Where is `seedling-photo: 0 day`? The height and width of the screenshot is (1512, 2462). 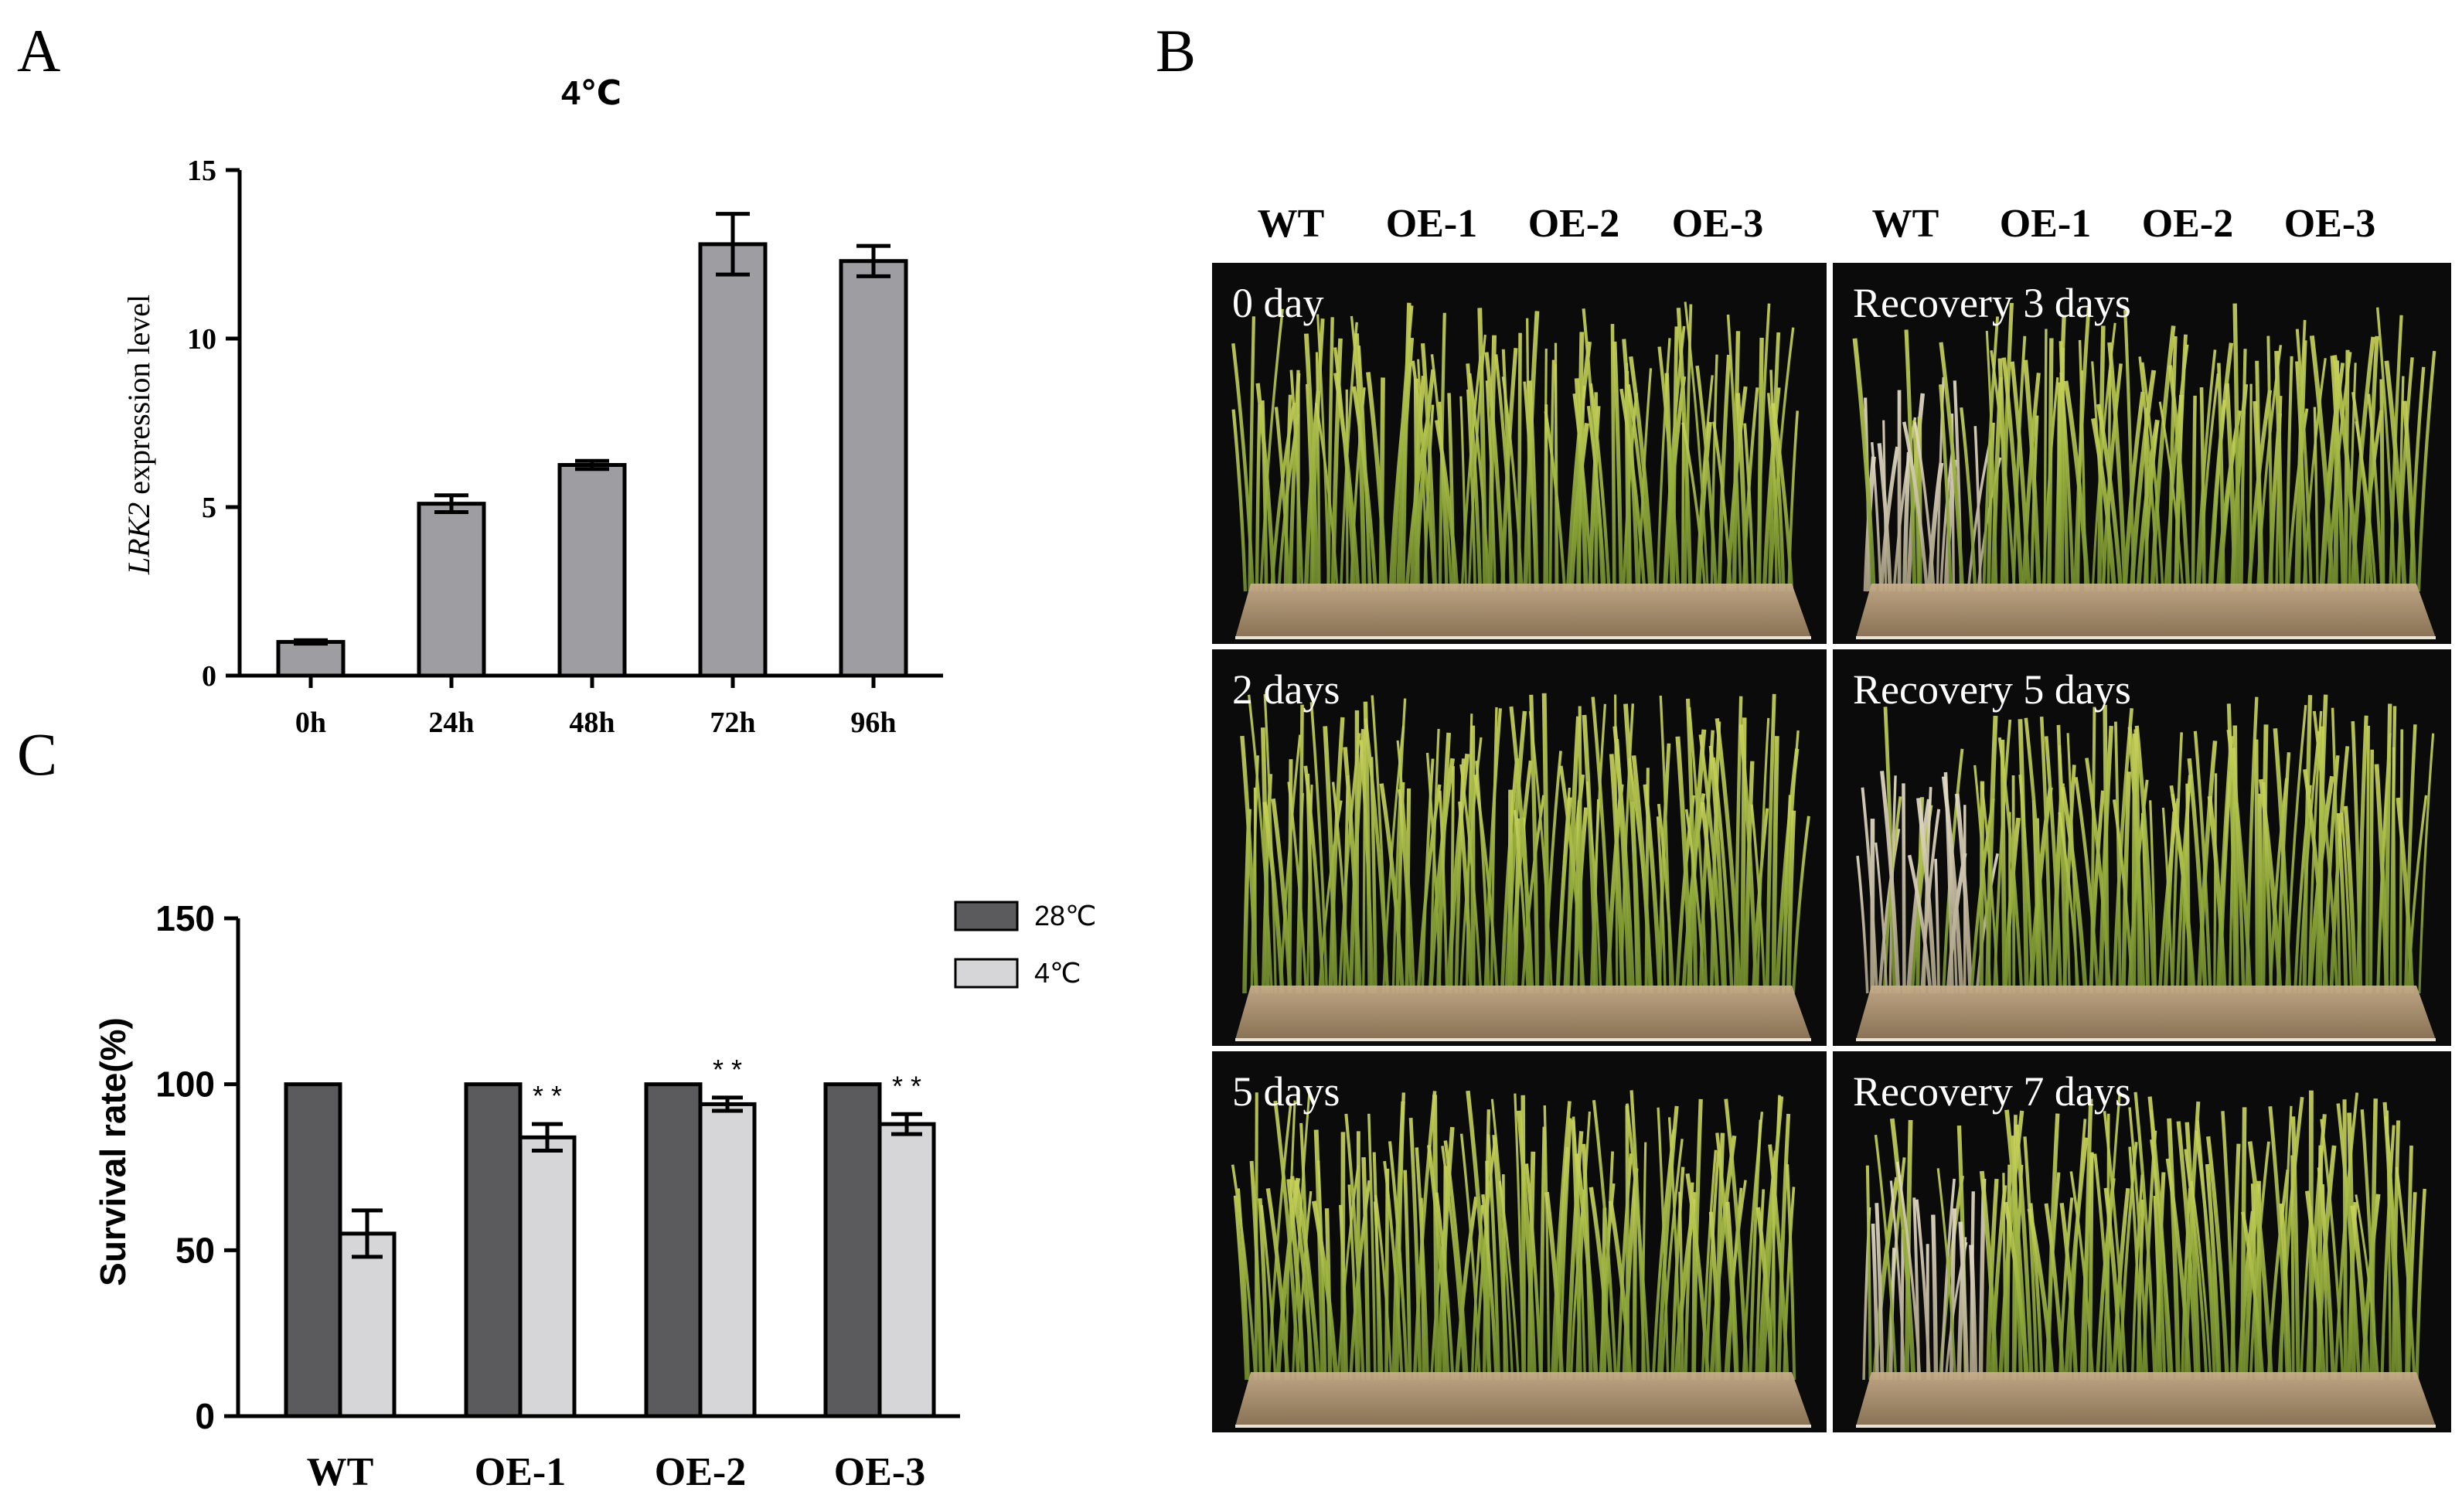
seedling-photo: 0 day is located at coordinates (1520, 453).